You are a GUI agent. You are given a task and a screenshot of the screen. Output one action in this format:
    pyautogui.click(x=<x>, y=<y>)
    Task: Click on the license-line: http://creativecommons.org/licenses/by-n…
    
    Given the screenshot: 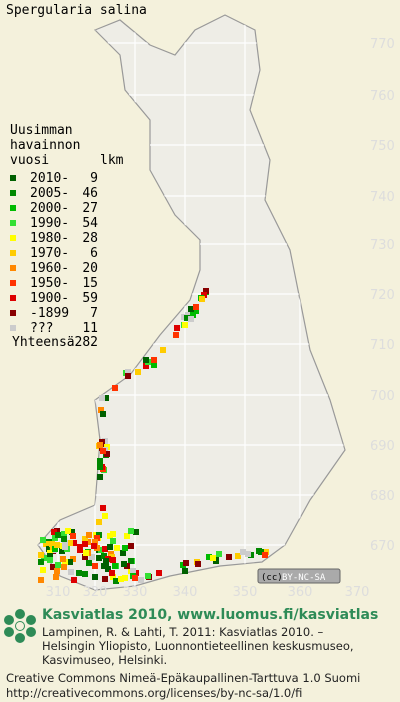 What is the action you would take?
    pyautogui.click(x=154, y=693)
    